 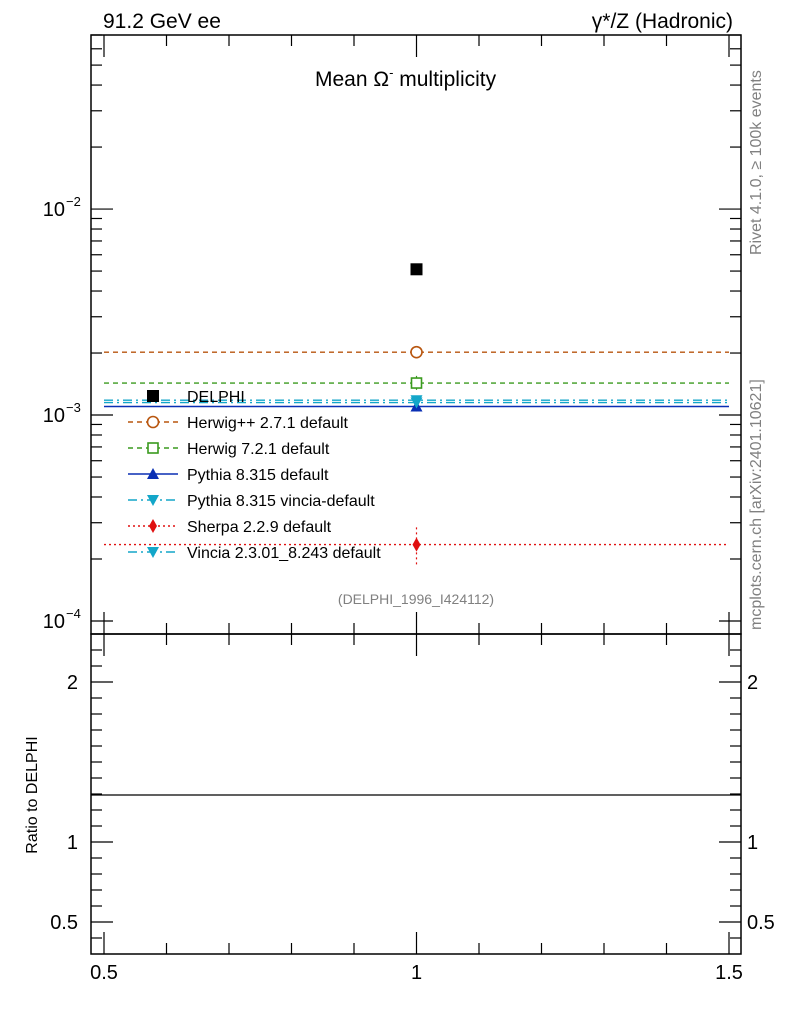 I want to click on legend-entry: DELPHI, so click(x=196, y=397).